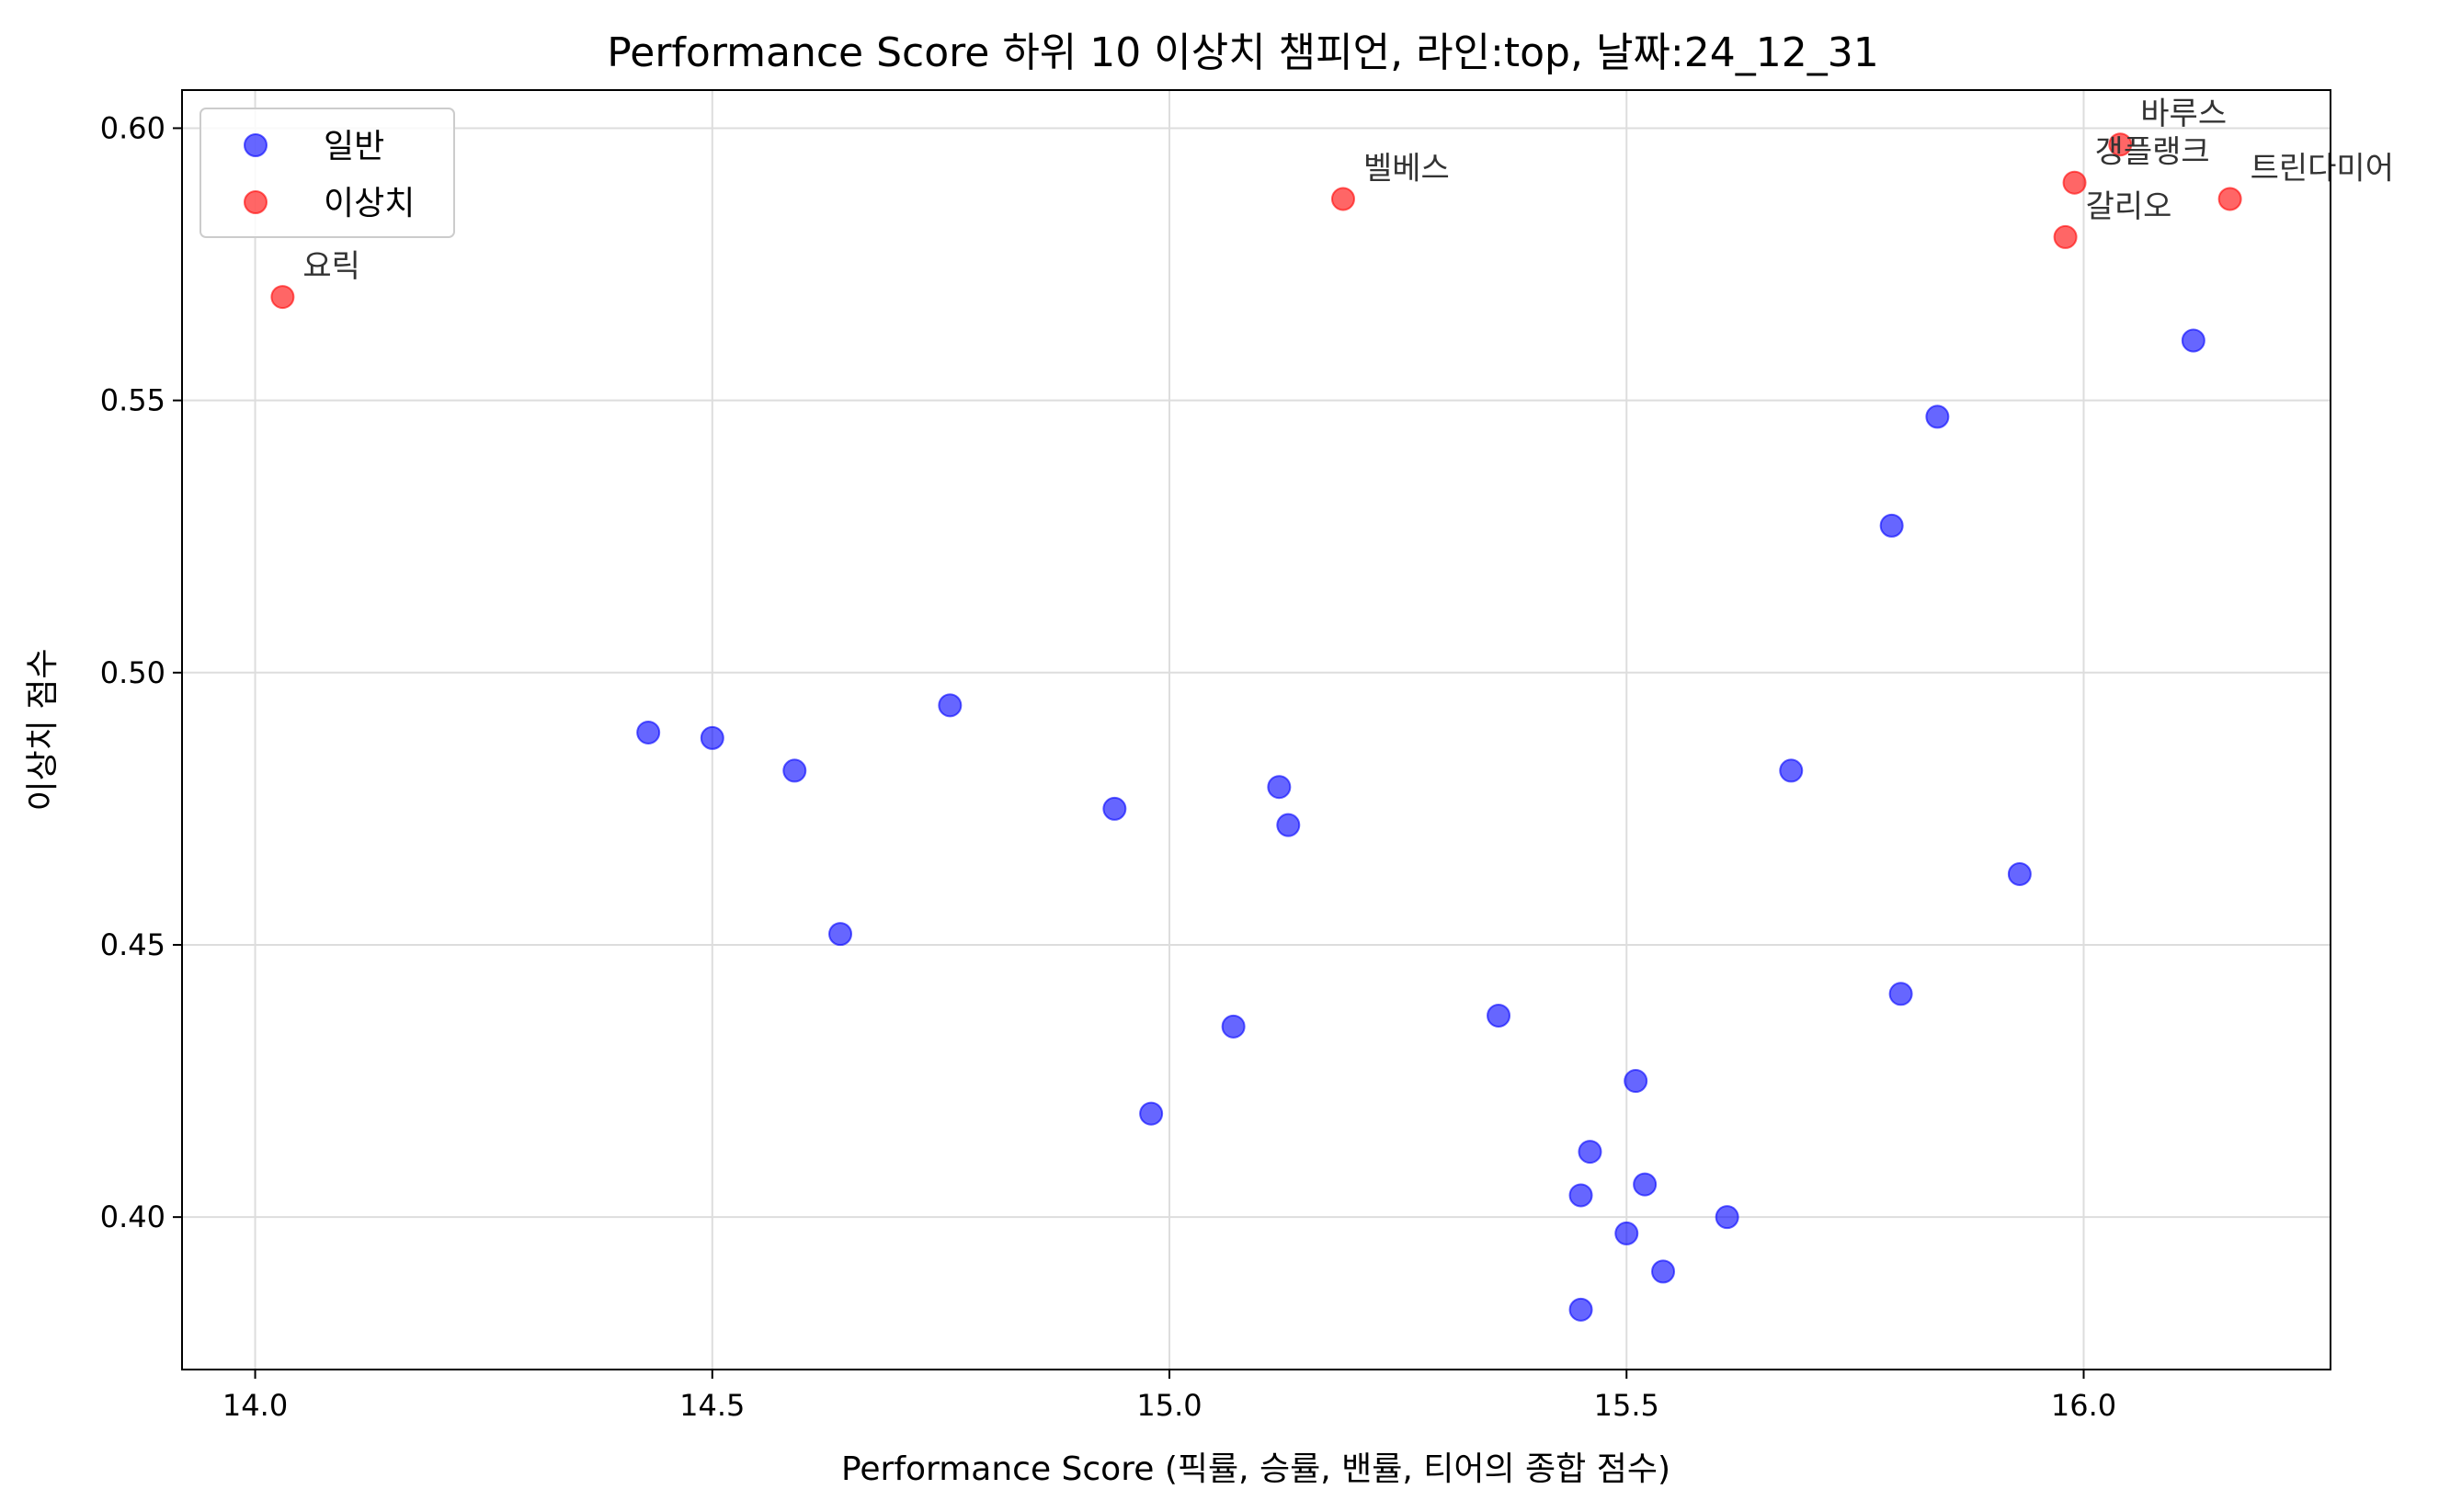 This screenshot has height=1512, width=2439. Describe the element at coordinates (2183, 114) in the screenshot. I see `outlier-annotation: 바루스` at that location.